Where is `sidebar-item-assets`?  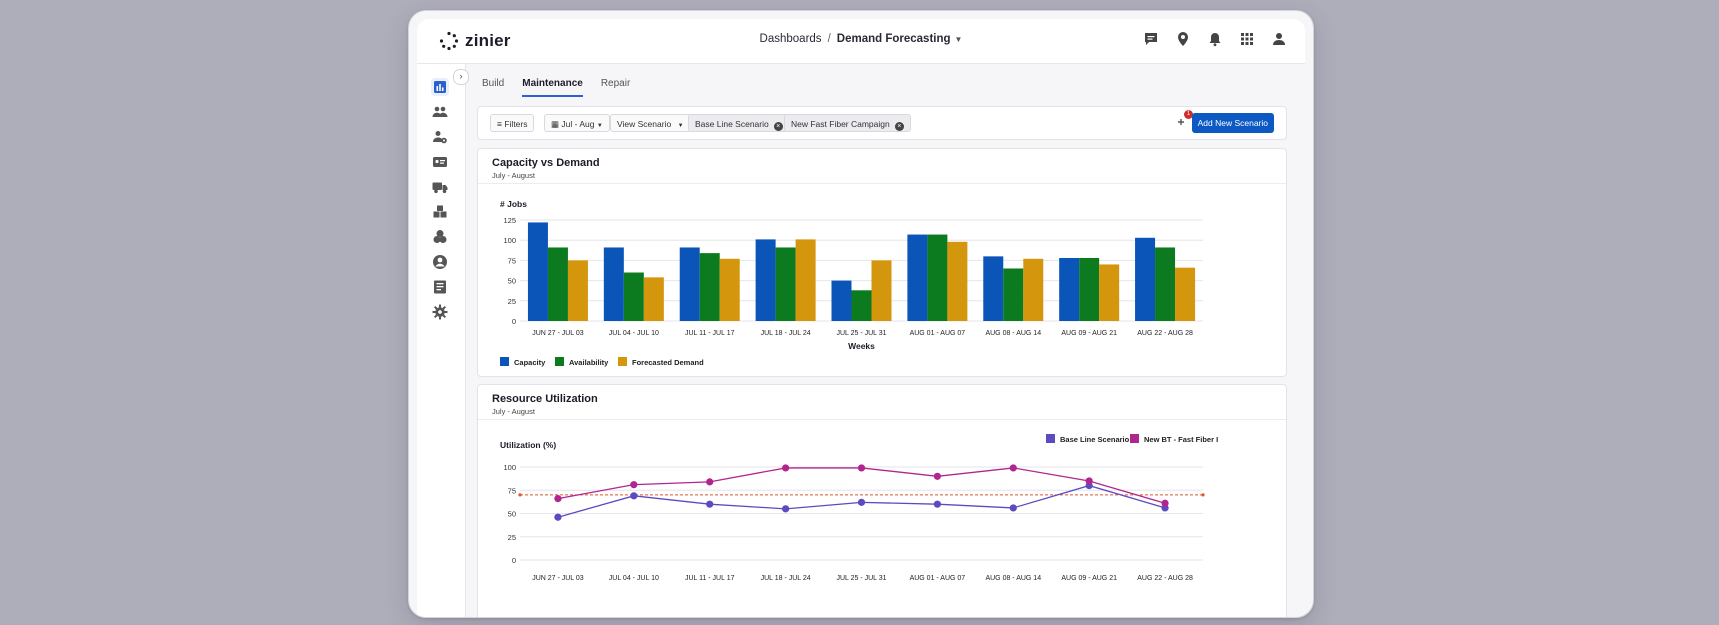
sidebar-item-assets is located at coordinates (440, 237).